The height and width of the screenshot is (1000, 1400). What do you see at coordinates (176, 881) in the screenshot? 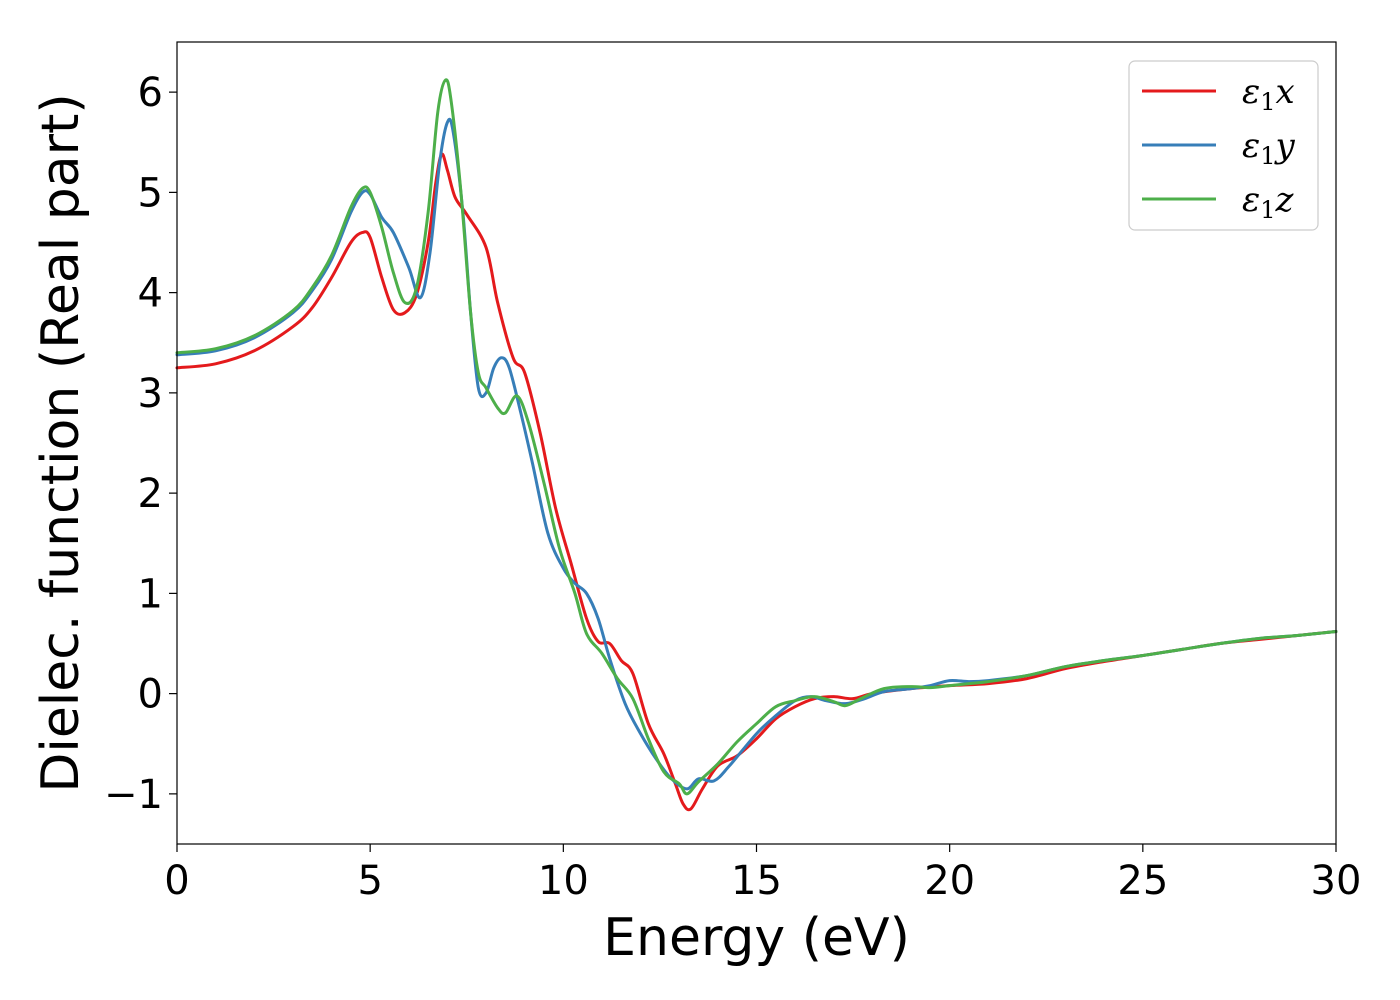
I see `x-tick-label: 0` at bounding box center [176, 881].